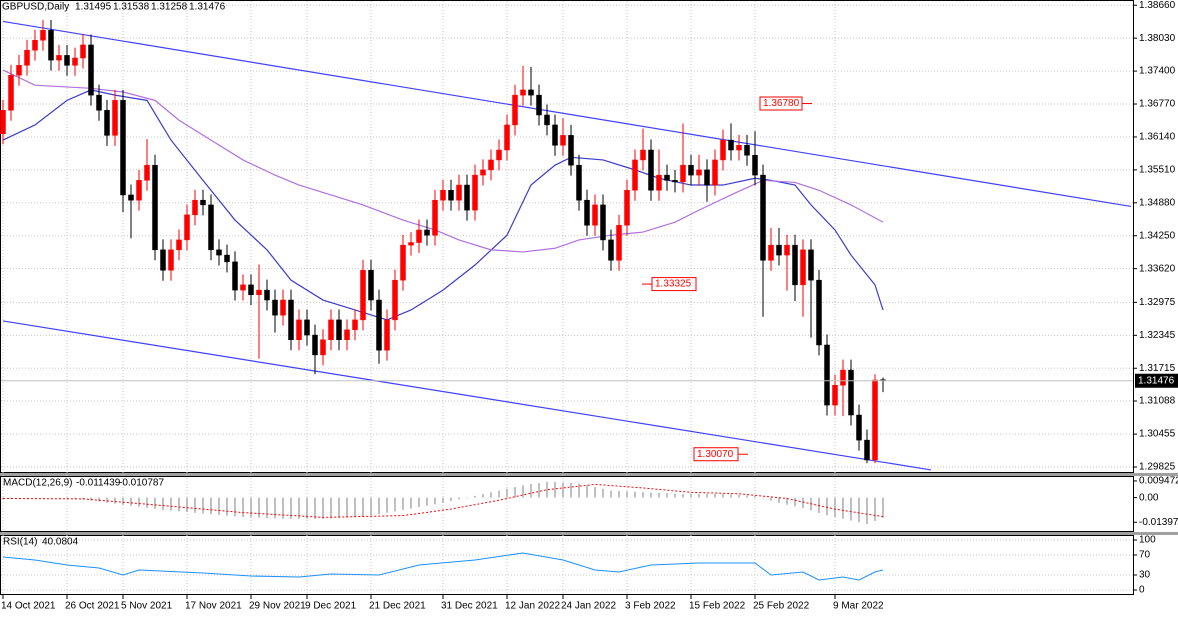  I want to click on y-tick-label: 0.00, so click(1149, 497).